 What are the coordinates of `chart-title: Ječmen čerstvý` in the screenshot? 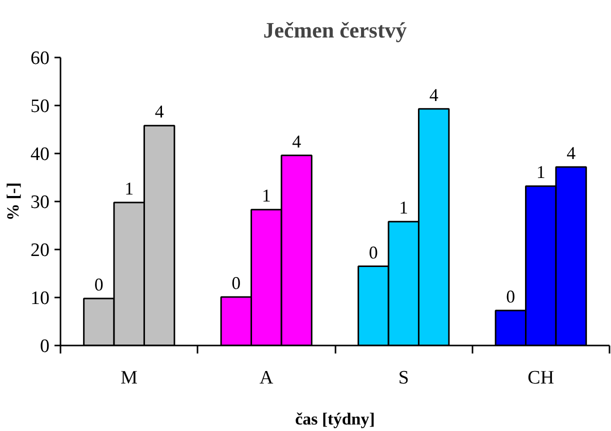 It's located at (335, 30).